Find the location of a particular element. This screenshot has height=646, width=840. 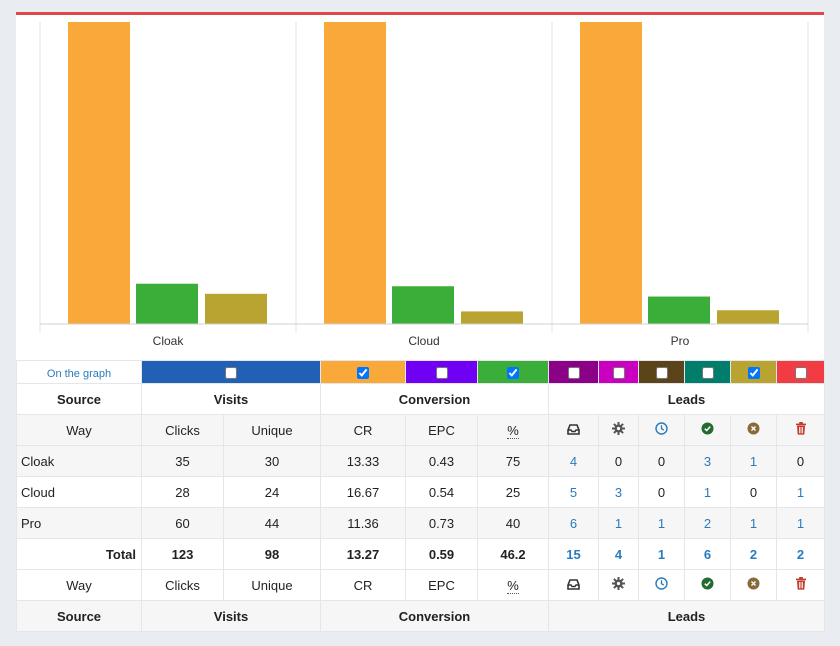

leads-gear-cell: 3 is located at coordinates (618, 492).